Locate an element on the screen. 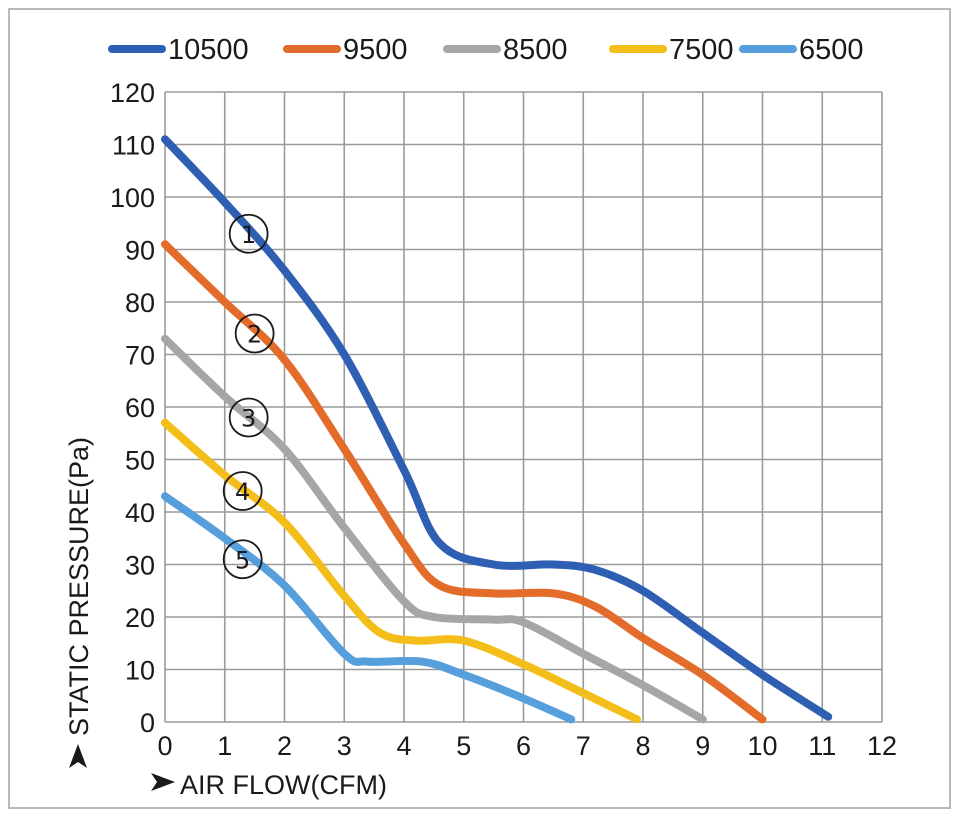 The height and width of the screenshot is (819, 961). x-tick-label: 1 is located at coordinates (224, 746).